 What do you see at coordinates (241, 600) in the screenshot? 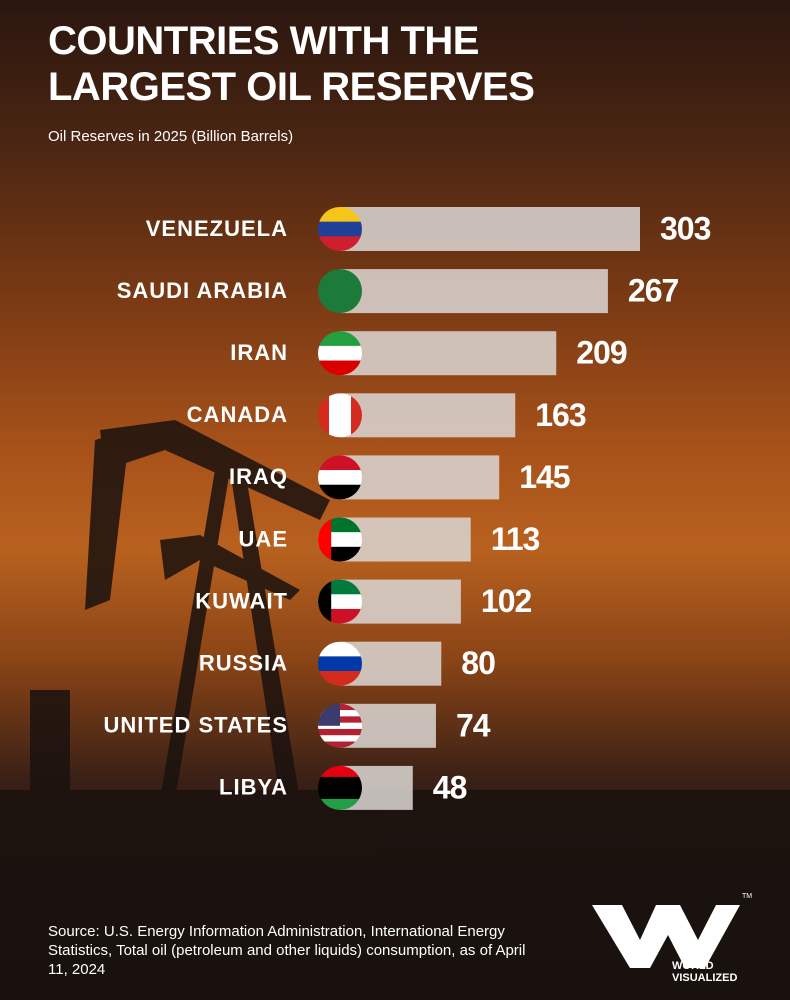
I see `category-label: KUWAIT` at bounding box center [241, 600].